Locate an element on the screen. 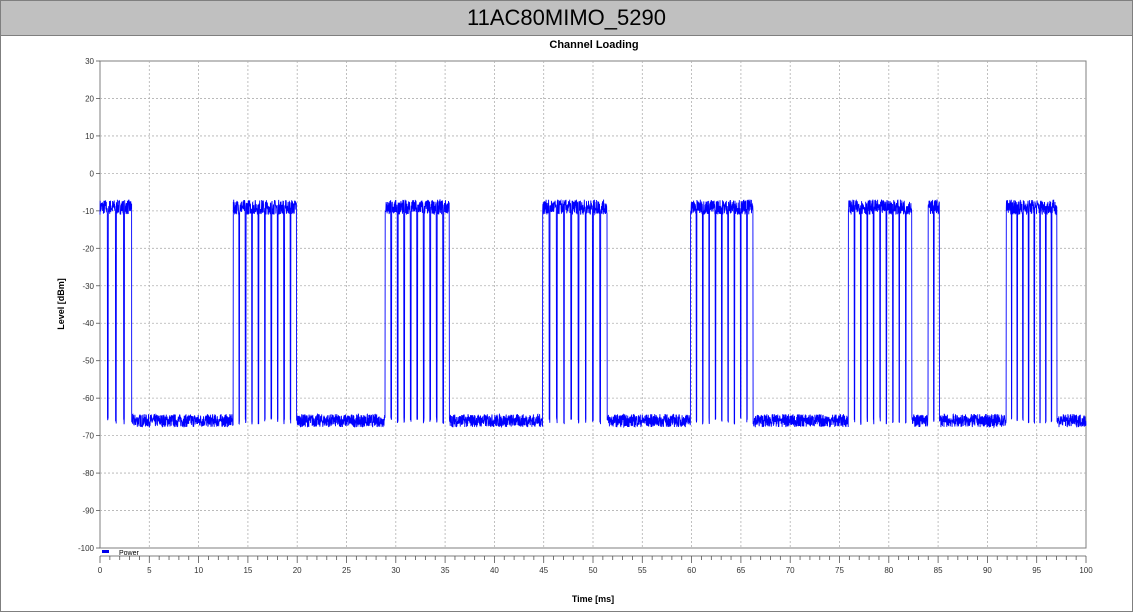 Image resolution: width=1133 pixels, height=612 pixels. y-tick-label: -80 is located at coordinates (88, 473).